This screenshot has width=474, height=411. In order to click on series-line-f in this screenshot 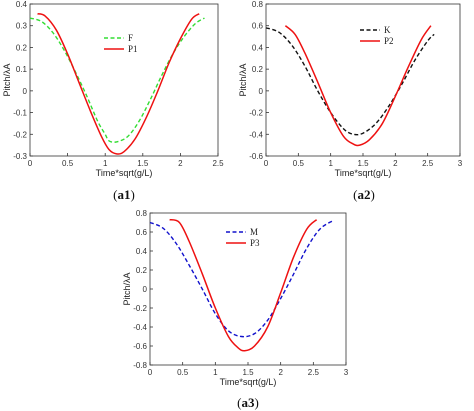, I will do `click(117, 80)`.